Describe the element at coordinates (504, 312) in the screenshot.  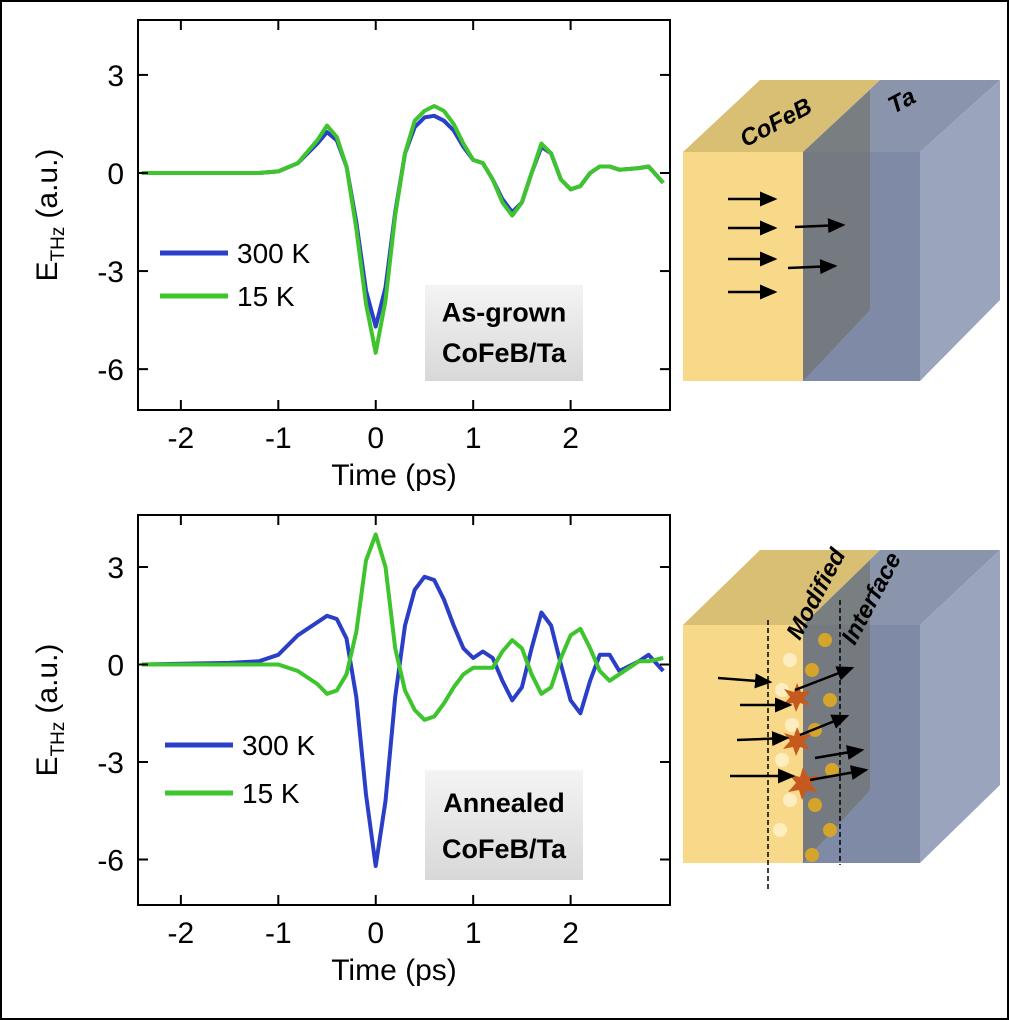
I see `annotation: As-grown` at that location.